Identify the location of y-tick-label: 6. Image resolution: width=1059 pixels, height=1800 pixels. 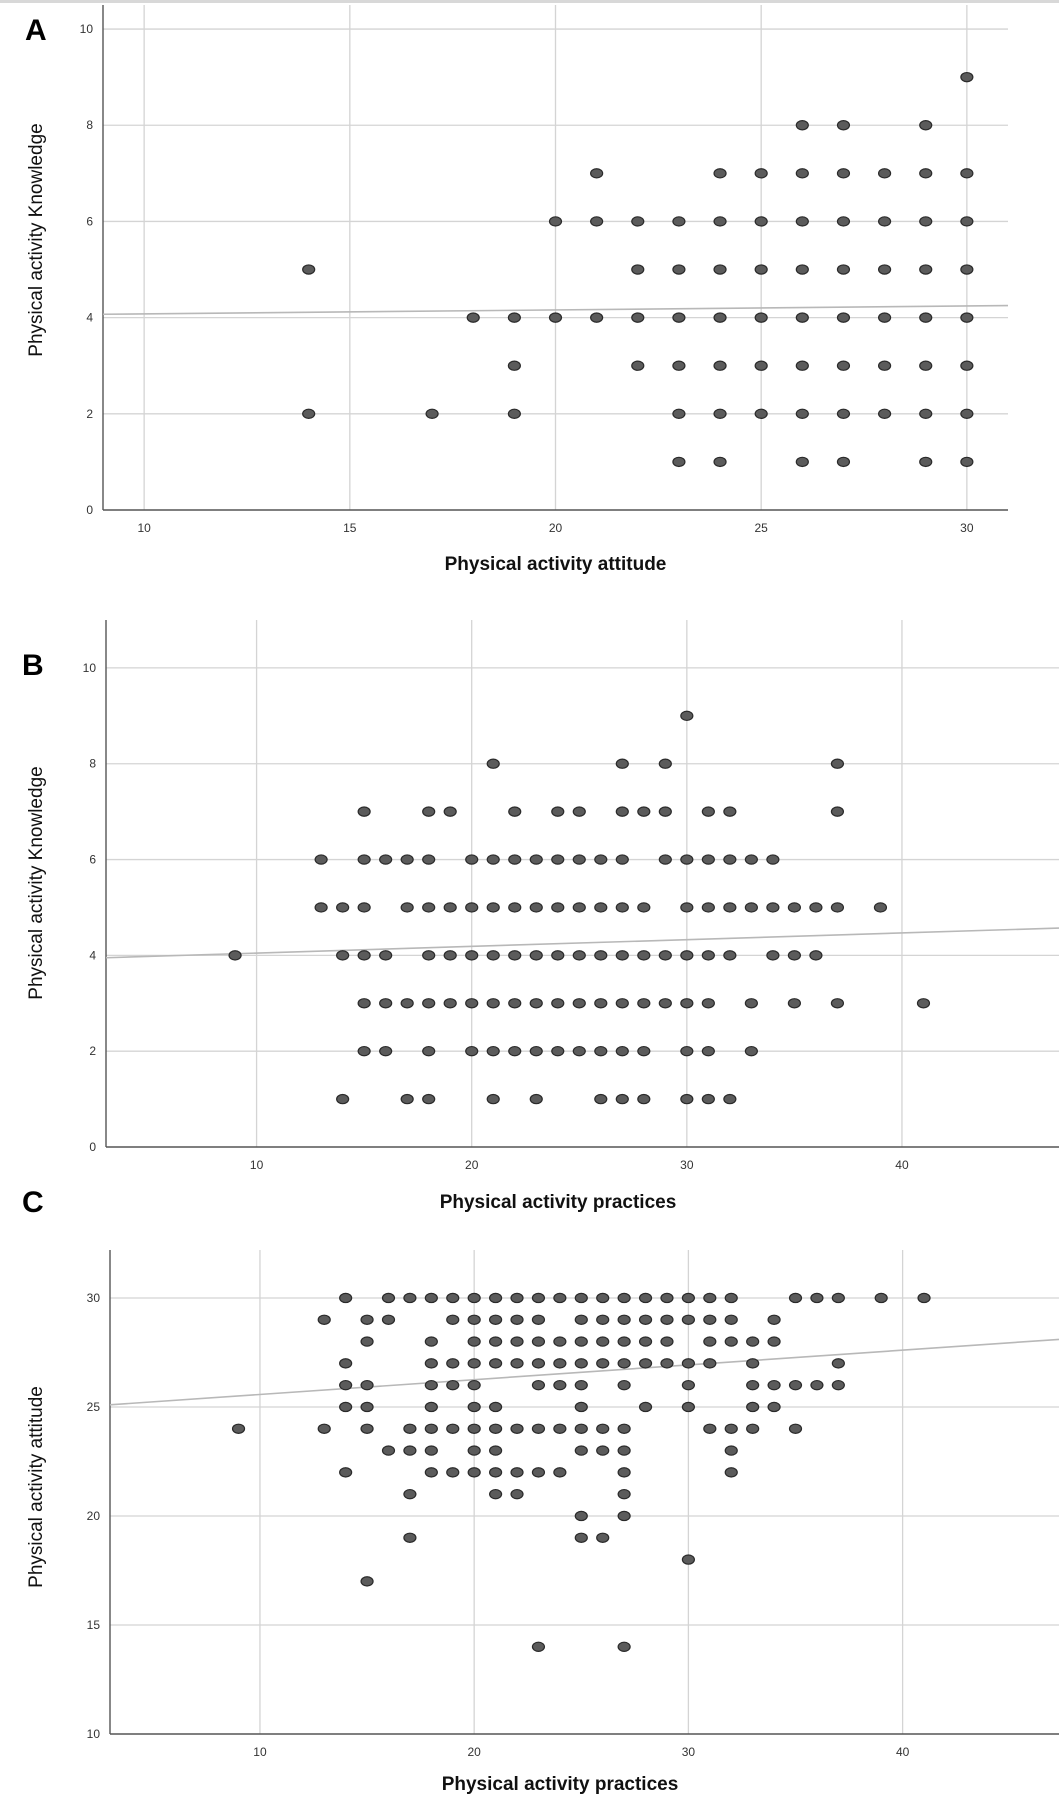
(92, 860).